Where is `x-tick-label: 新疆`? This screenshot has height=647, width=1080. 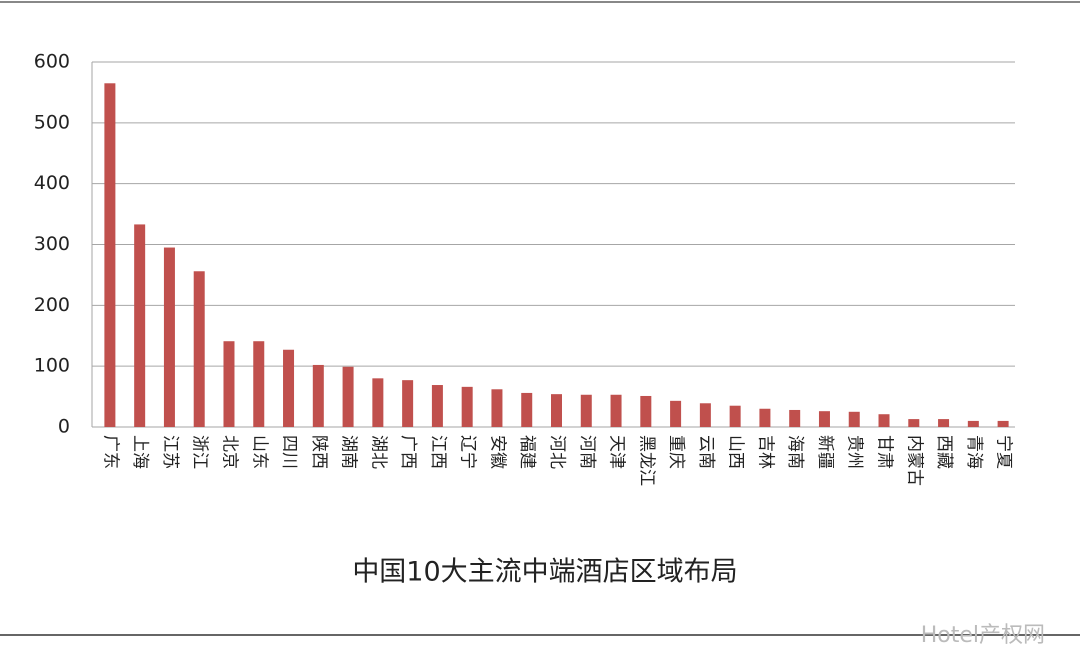 x-tick-label: 新疆 is located at coordinates (825, 452).